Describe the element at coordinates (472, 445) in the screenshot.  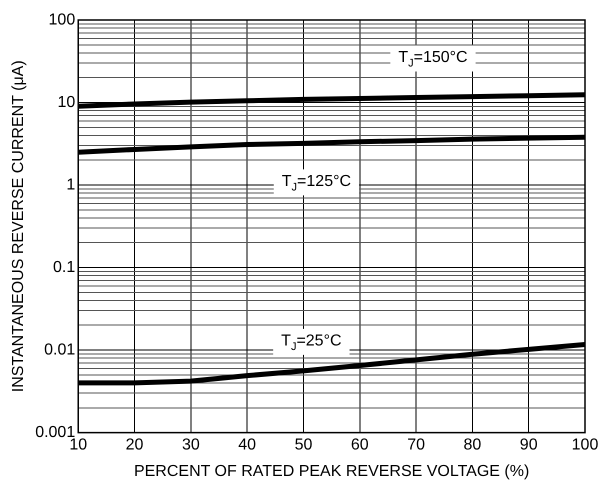
I see `x-tick-label: 80` at that location.